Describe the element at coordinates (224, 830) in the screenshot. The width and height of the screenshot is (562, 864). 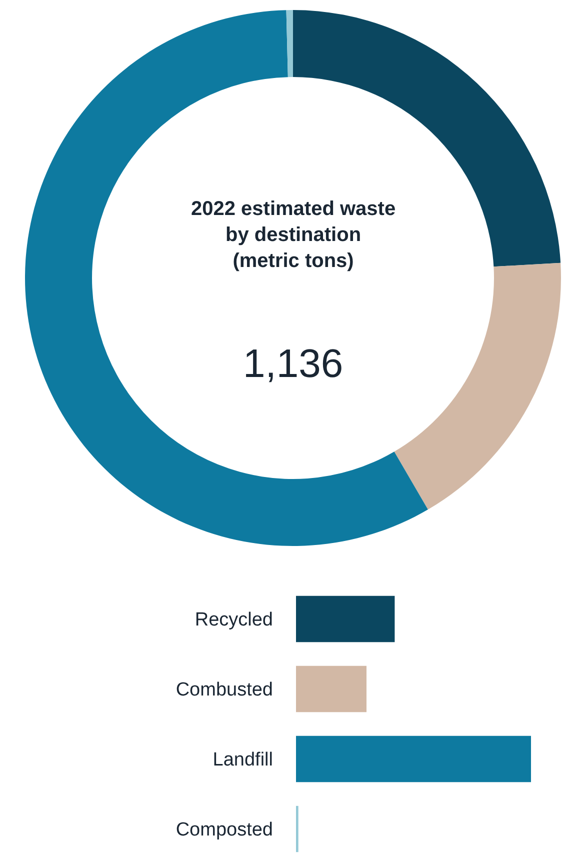
I see `y-tick-label: Composted` at that location.